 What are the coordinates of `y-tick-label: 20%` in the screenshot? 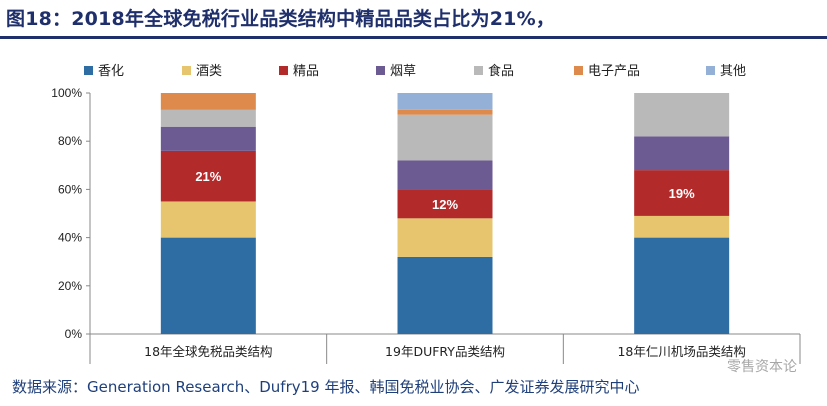 It's located at (70, 286).